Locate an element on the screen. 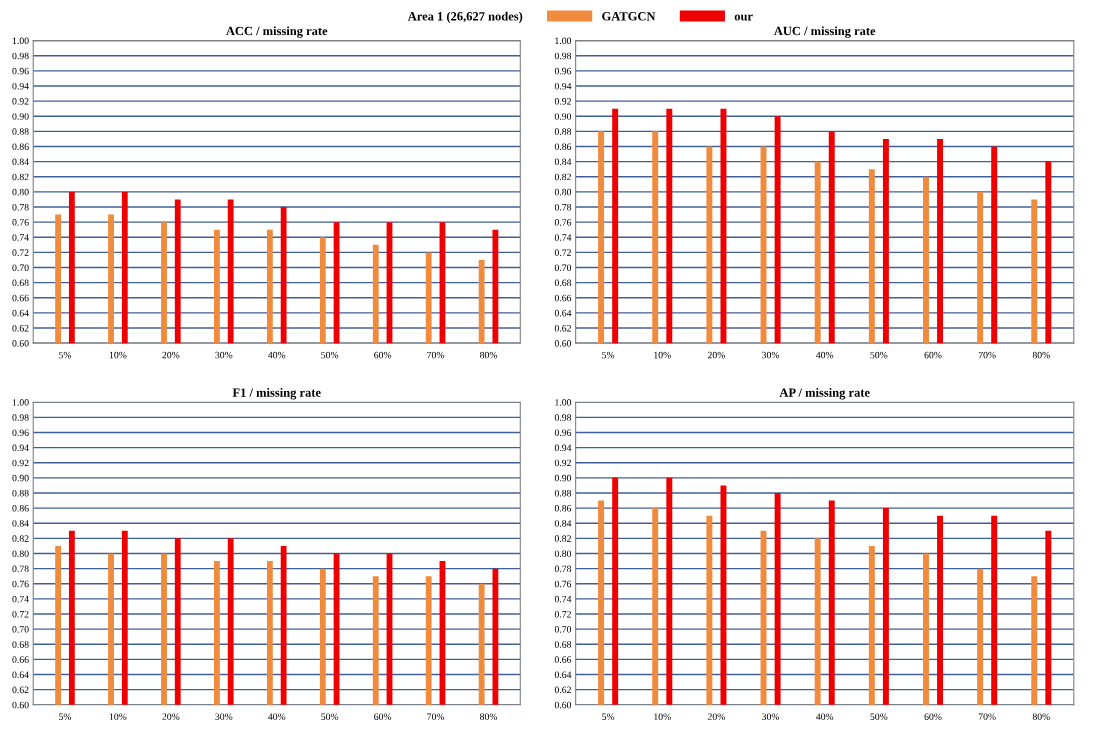  chart-title: AP / missing rate is located at coordinates (824, 393).